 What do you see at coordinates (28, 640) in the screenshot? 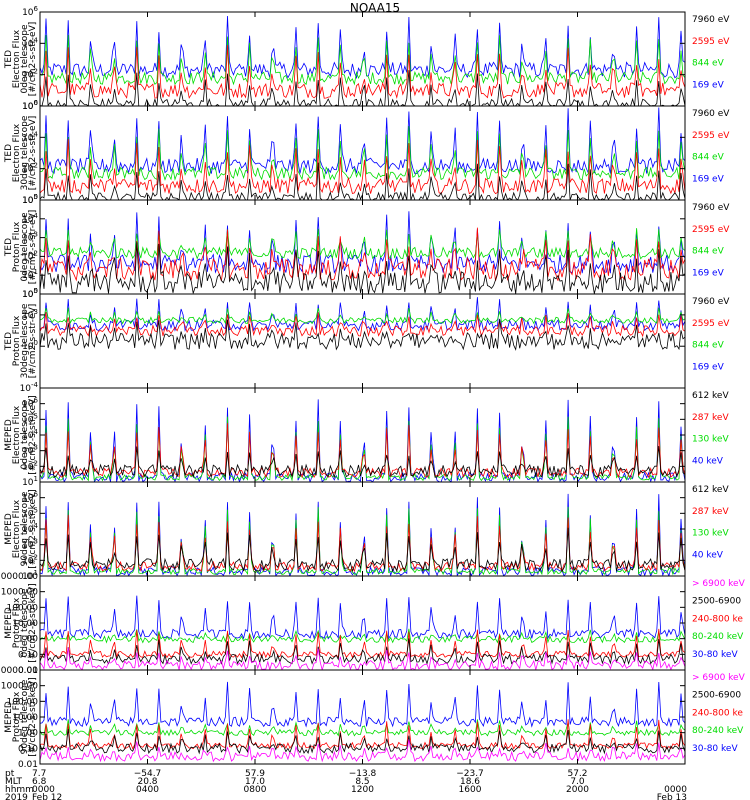
I see `y-tick-label: 1.00` at bounding box center [28, 640].